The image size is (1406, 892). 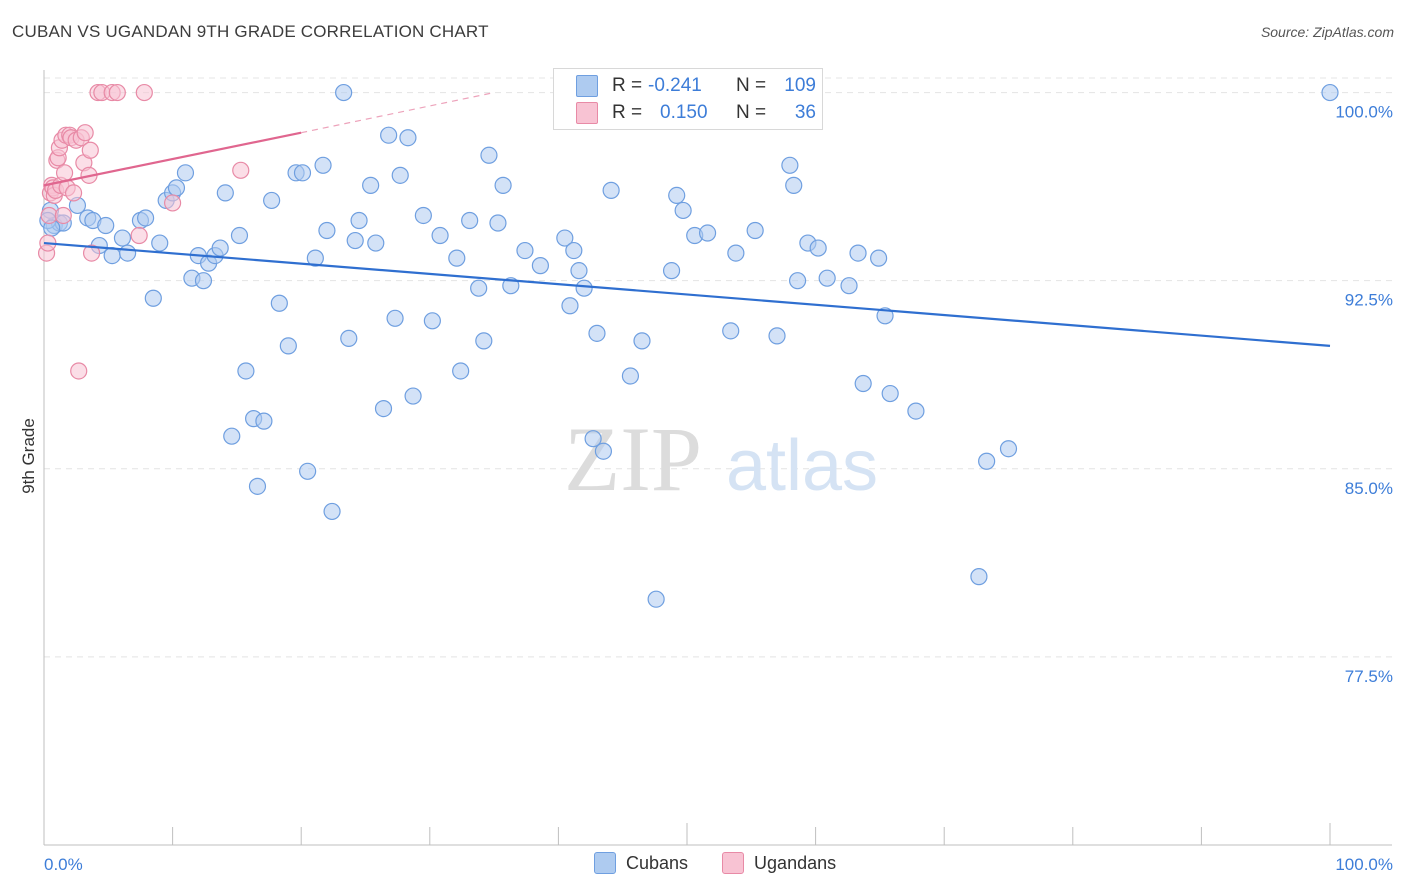 I want to click on legend-r-label: R =, so click(x=627, y=112).